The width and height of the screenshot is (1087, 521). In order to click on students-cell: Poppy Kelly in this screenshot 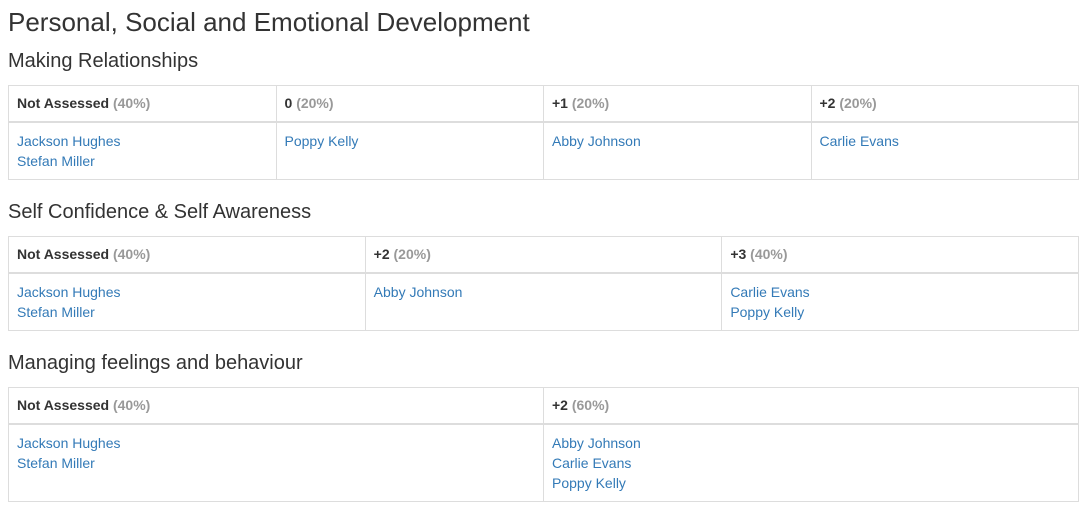, I will do `click(409, 150)`.